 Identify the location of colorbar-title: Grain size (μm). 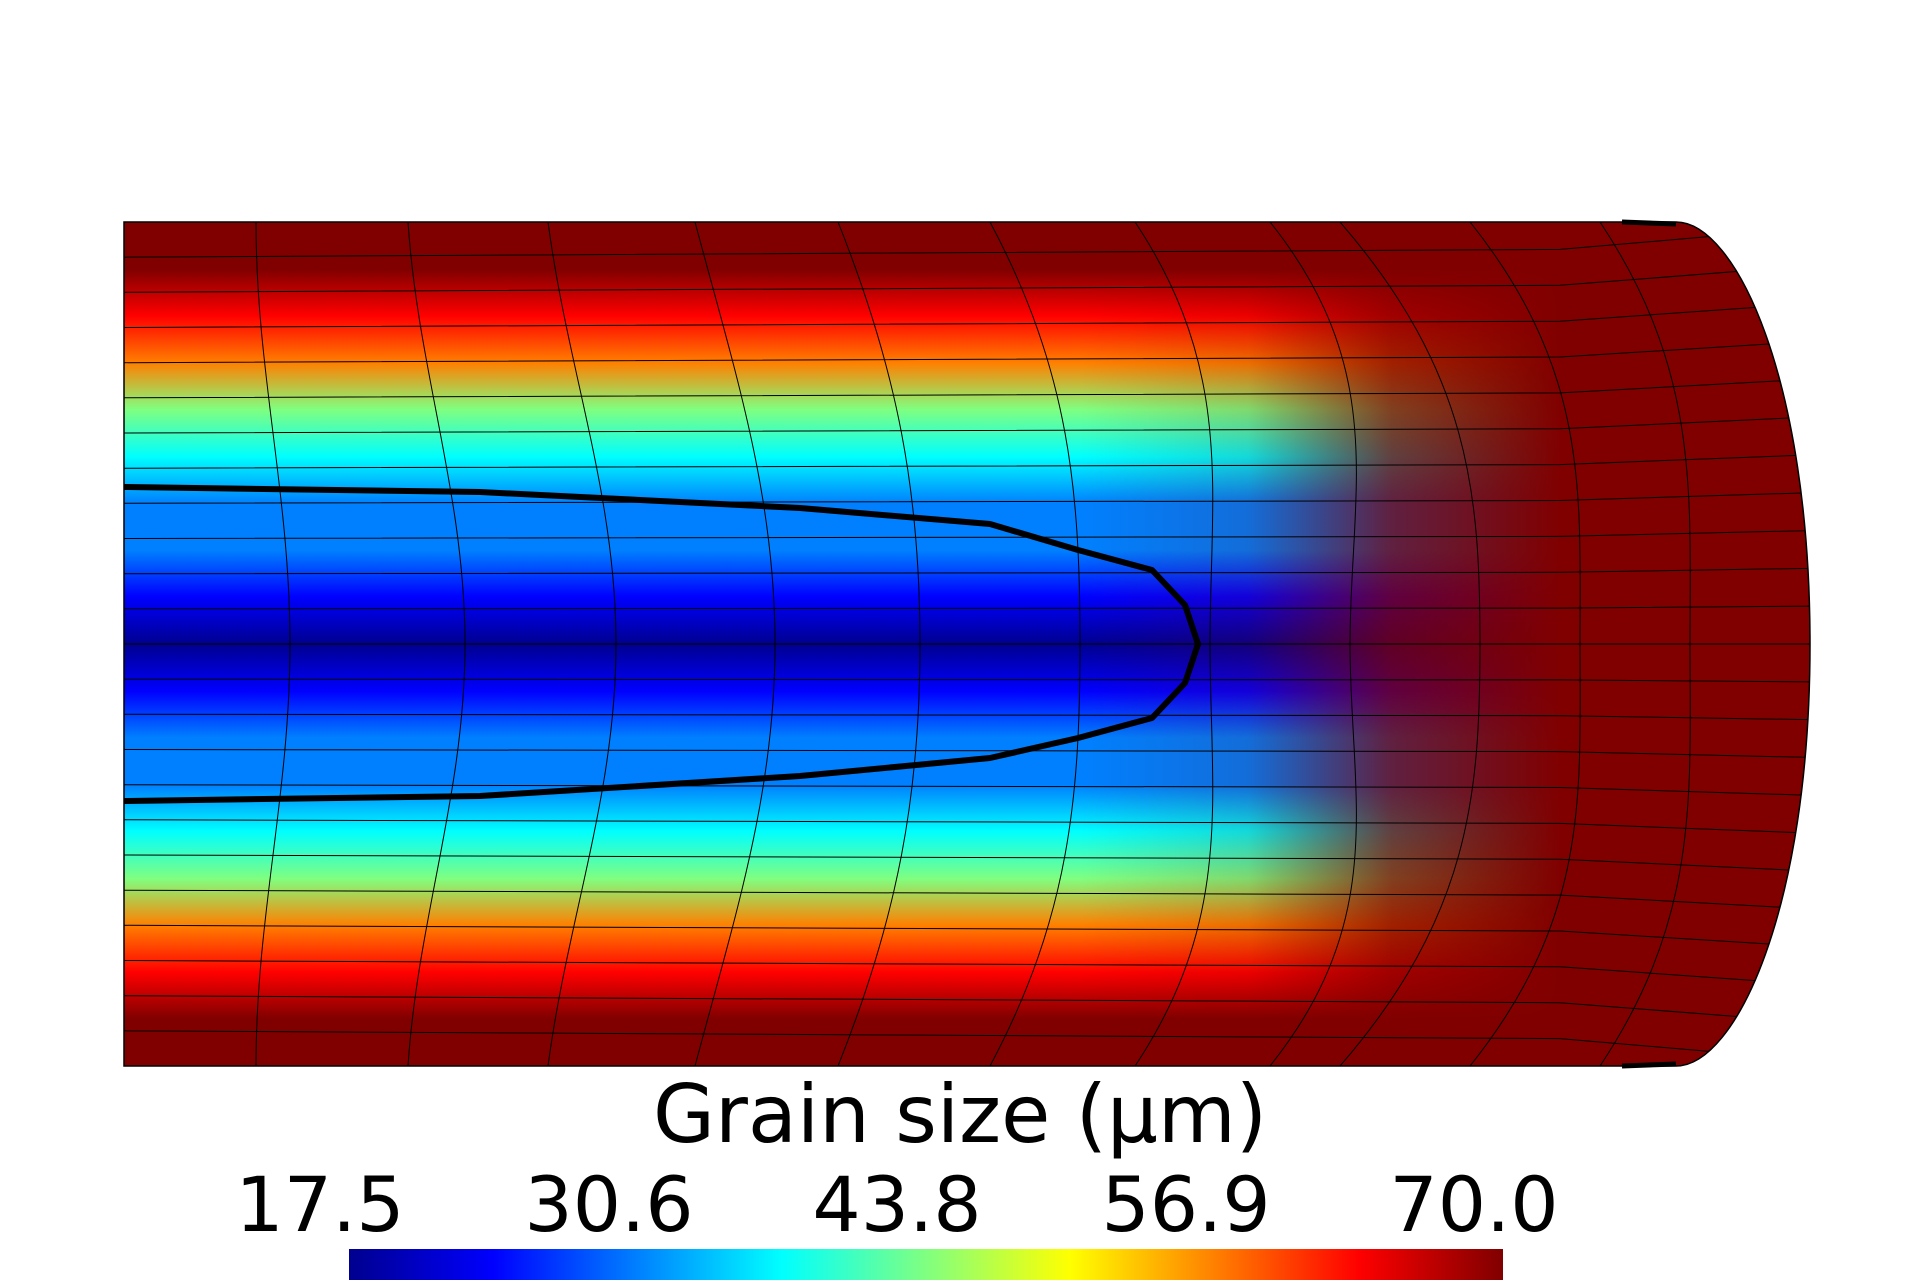
(960, 1114).